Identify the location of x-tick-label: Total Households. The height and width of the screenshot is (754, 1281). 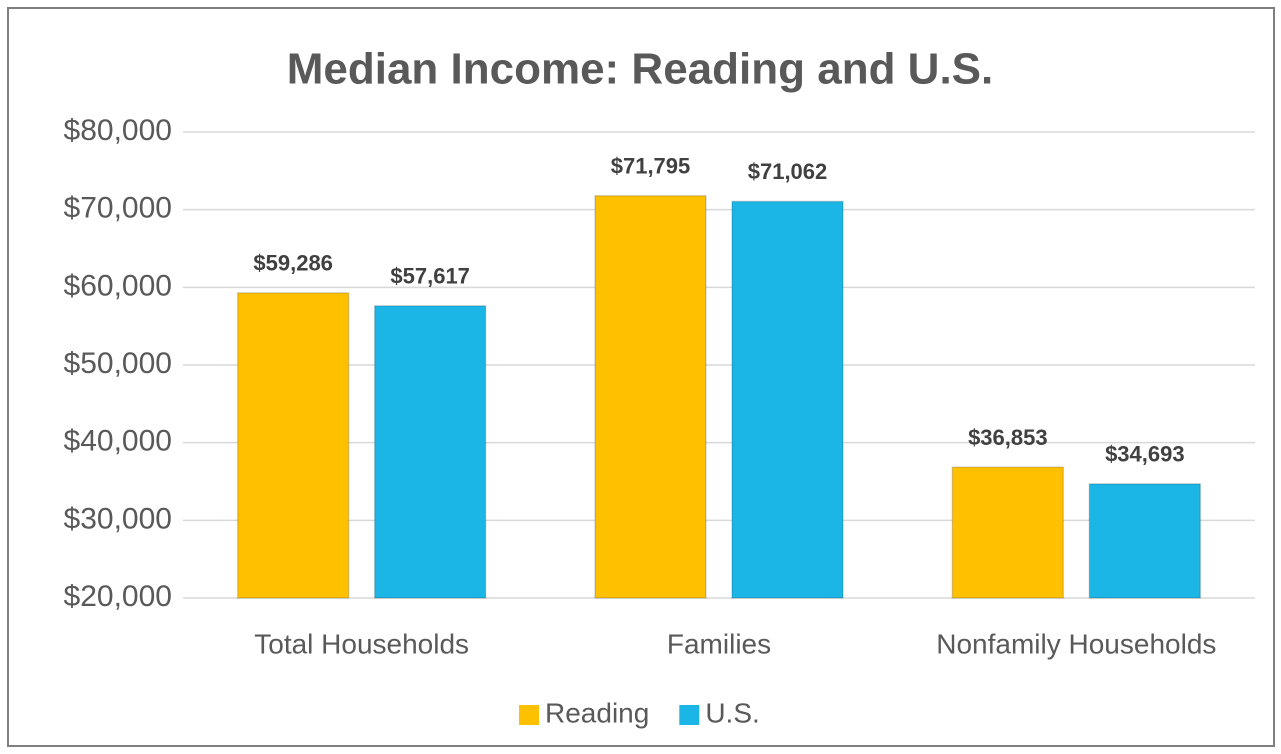
(361, 643).